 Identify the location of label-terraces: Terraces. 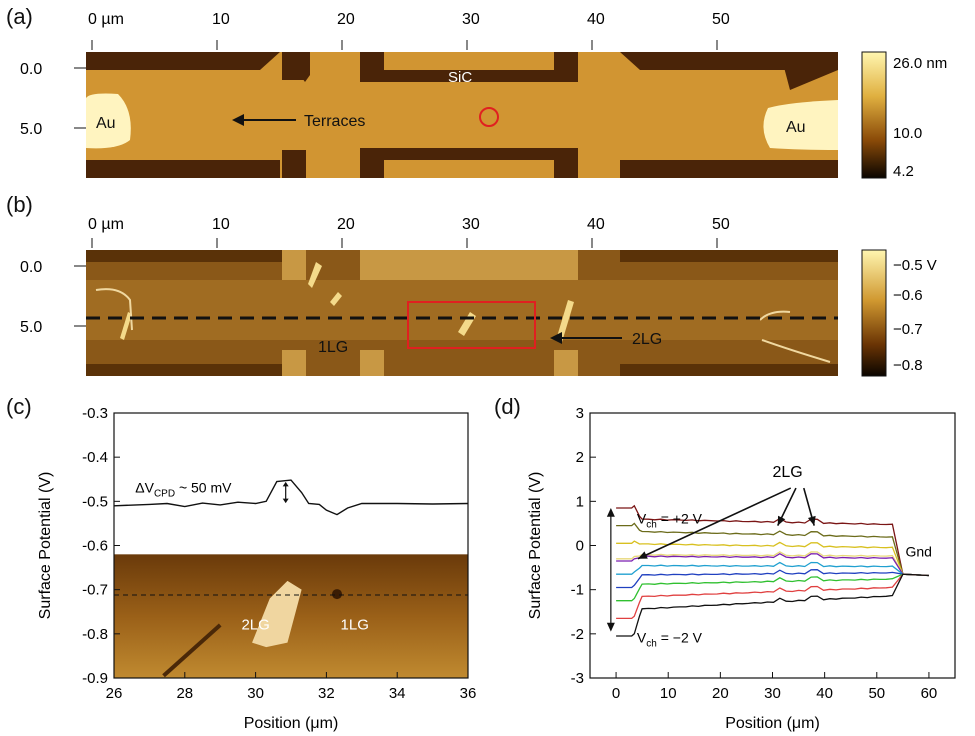
(334, 121).